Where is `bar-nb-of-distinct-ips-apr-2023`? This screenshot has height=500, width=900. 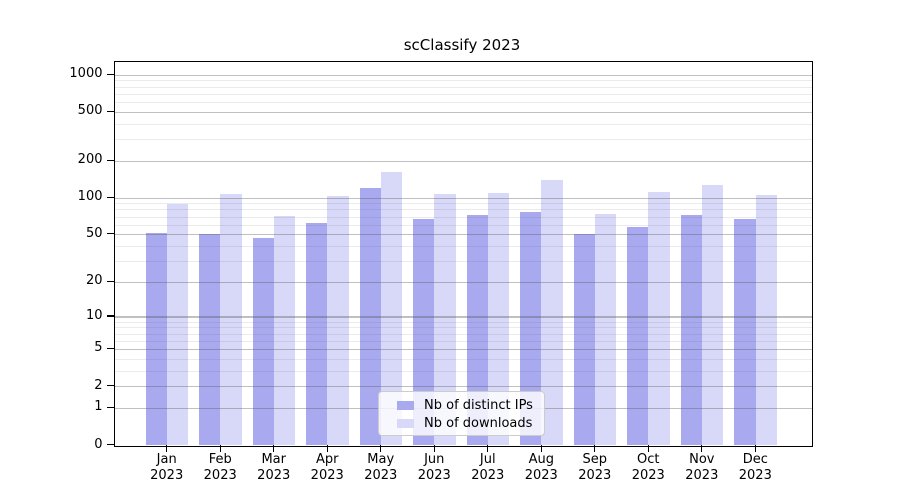 bar-nb-of-distinct-ips-apr-2023 is located at coordinates (317, 334).